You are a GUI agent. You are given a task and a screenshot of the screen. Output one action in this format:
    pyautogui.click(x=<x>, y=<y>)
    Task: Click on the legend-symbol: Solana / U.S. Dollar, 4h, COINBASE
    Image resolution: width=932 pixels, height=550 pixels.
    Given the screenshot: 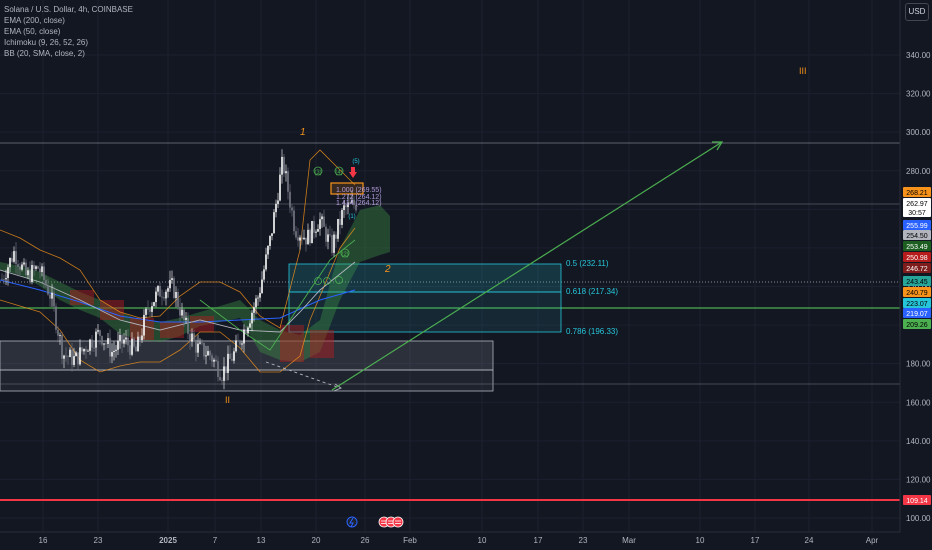 What is the action you would take?
    pyautogui.click(x=68, y=9)
    